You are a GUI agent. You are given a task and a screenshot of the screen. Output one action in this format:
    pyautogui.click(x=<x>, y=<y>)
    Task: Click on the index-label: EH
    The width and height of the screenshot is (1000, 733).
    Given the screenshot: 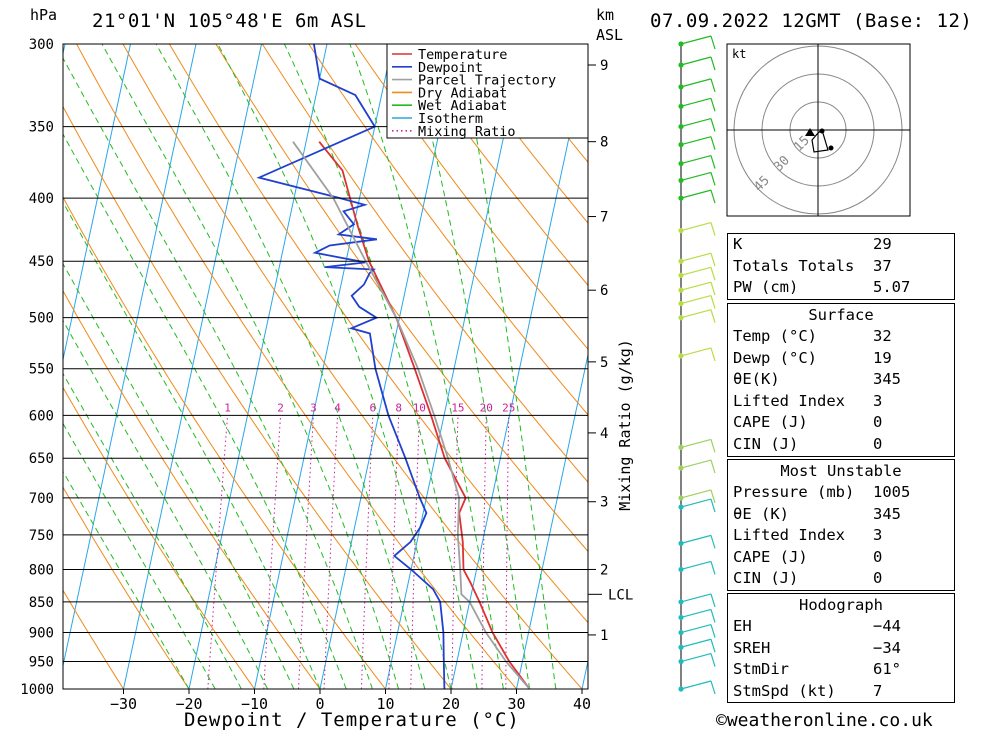 What is the action you would take?
    pyautogui.click(x=742, y=626)
    